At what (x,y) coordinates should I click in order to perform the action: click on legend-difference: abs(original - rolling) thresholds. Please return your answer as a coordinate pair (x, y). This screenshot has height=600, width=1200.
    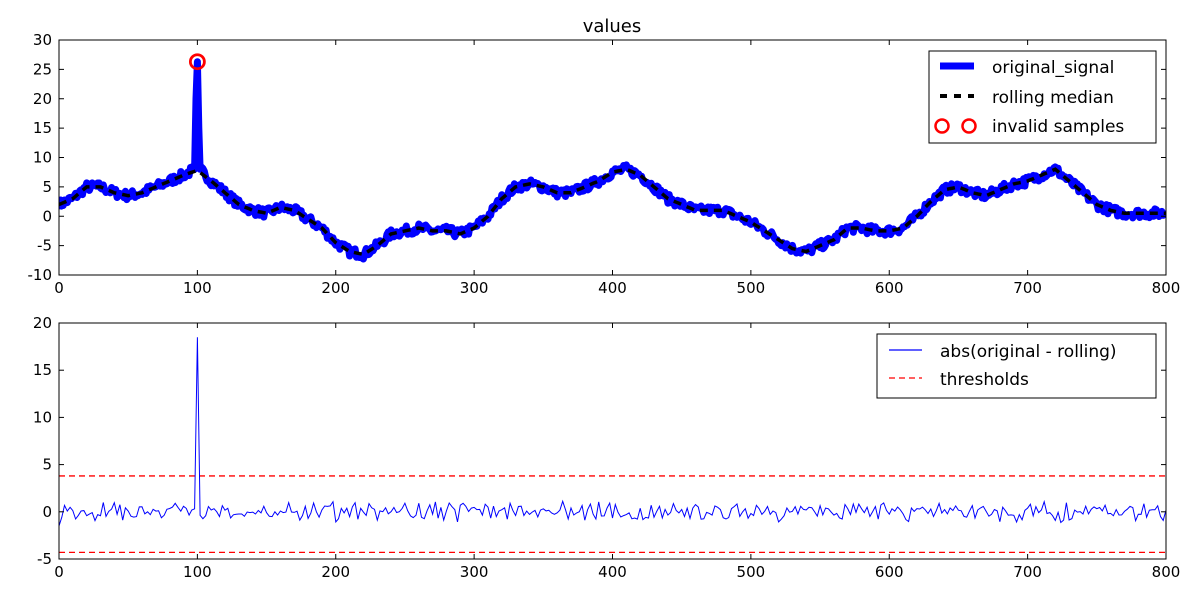
    Looking at the image, I should click on (1016, 366).